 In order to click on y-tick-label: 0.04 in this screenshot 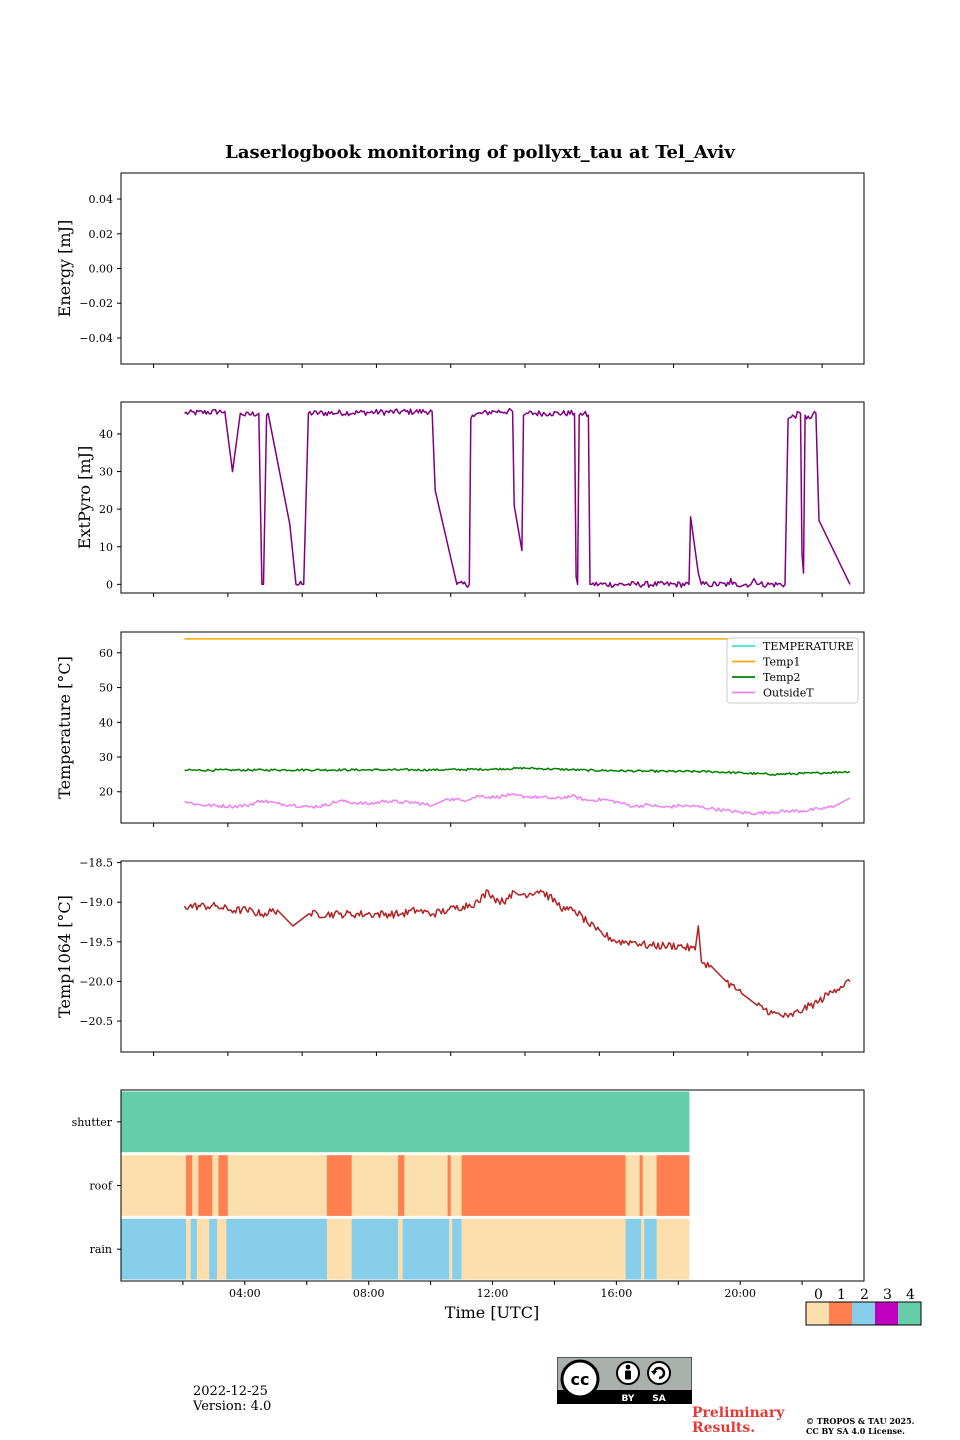, I will do `click(101, 199)`.